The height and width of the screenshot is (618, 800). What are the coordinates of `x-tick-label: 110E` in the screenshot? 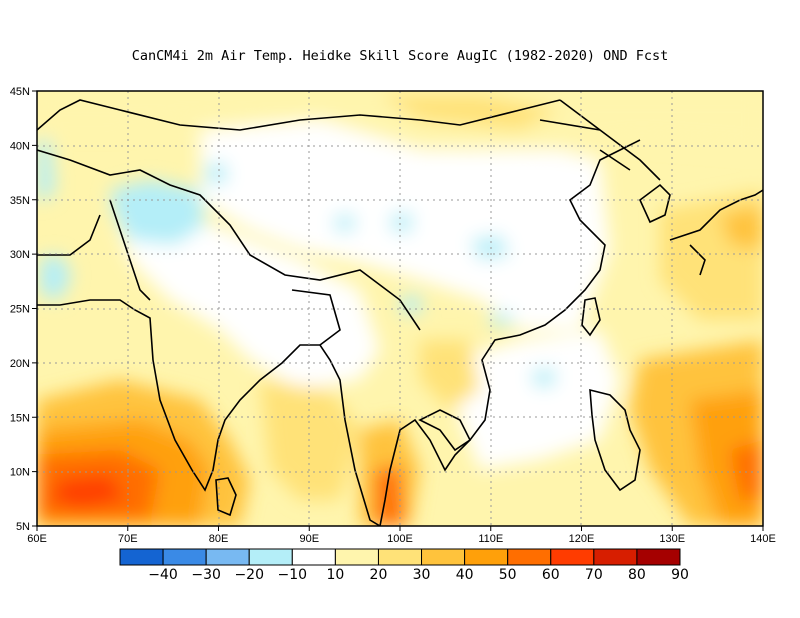 It's located at (490, 539).